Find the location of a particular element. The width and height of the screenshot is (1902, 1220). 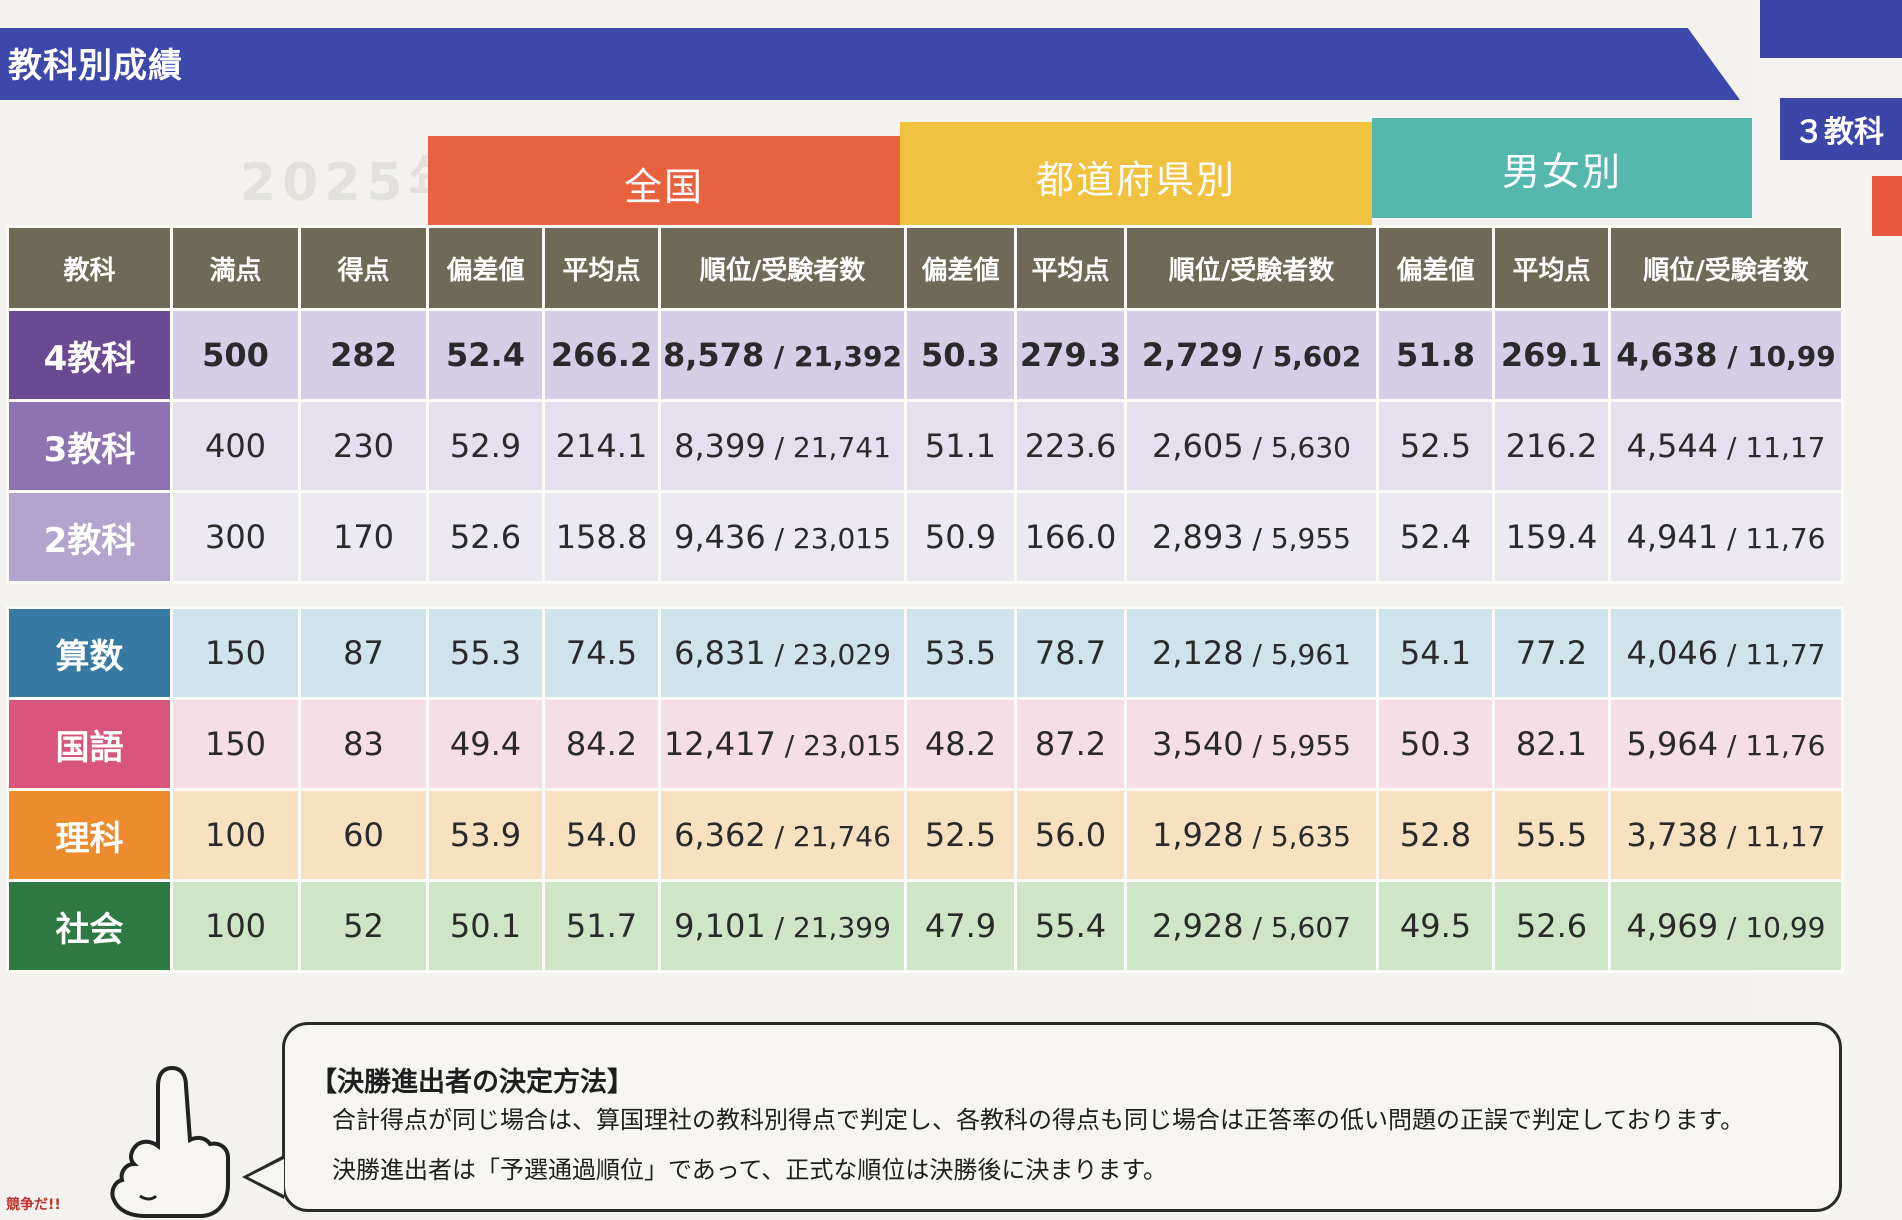

max-score-cell: 500 is located at coordinates (235, 355).